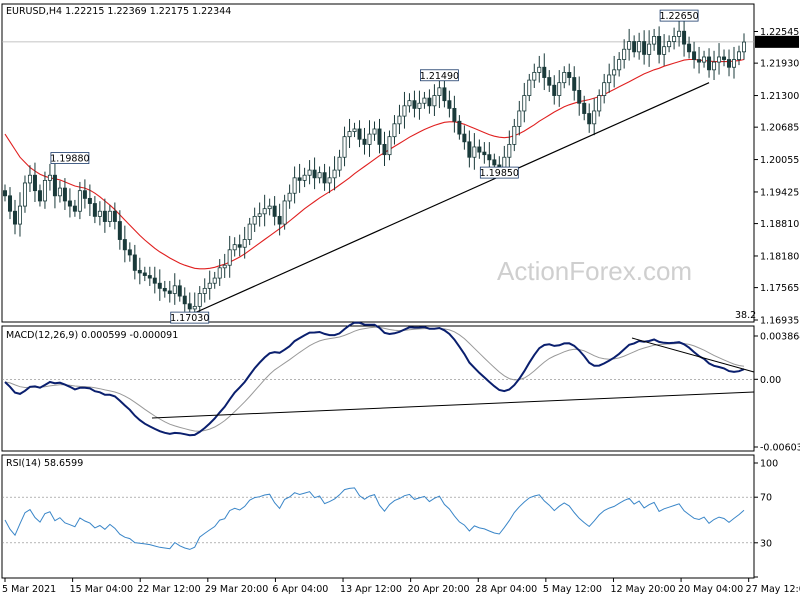  Describe the element at coordinates (168, 589) in the screenshot. I see `time-tick-label: 22 Mar 12:00` at that location.